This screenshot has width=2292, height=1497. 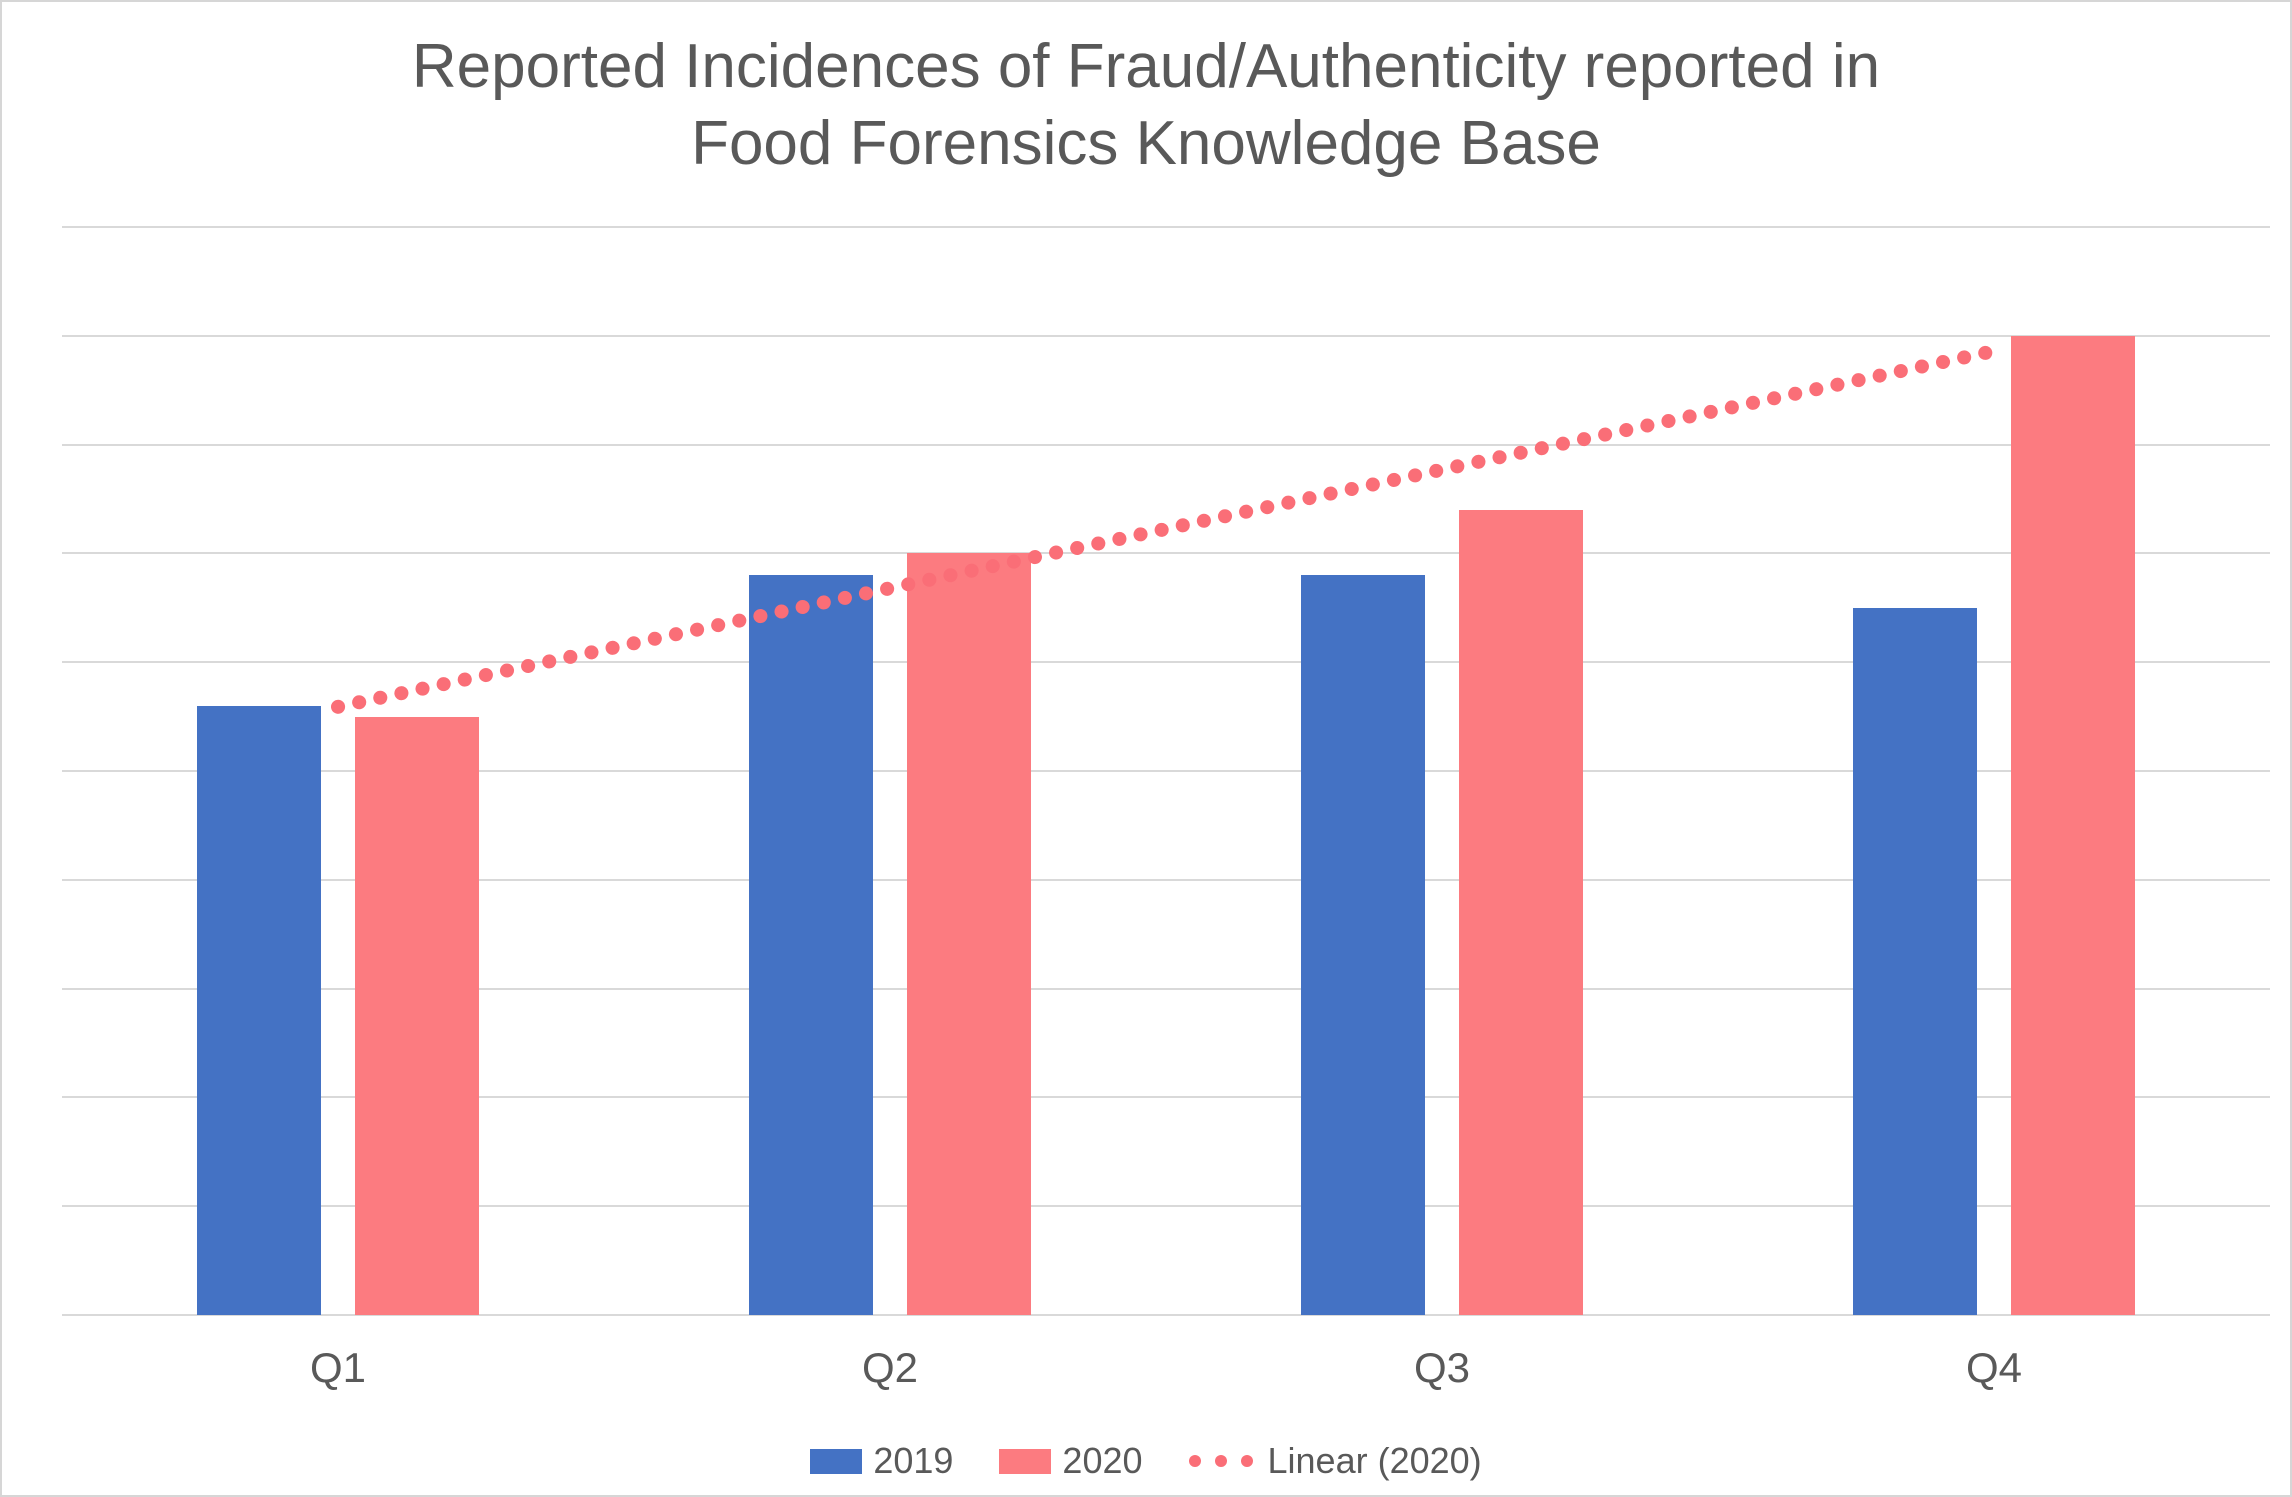 What do you see at coordinates (259, 1010) in the screenshot?
I see `bar-2019-q1` at bounding box center [259, 1010].